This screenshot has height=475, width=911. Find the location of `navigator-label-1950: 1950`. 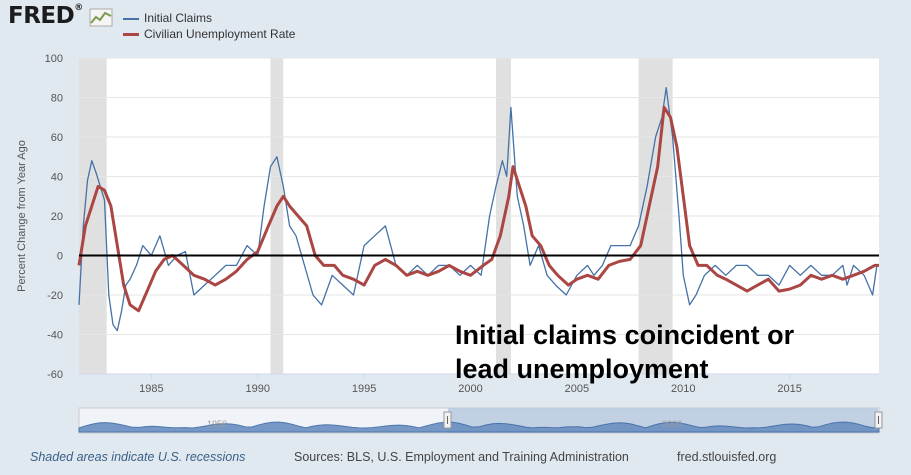

navigator-label-1950: 1950 is located at coordinates (217, 424).